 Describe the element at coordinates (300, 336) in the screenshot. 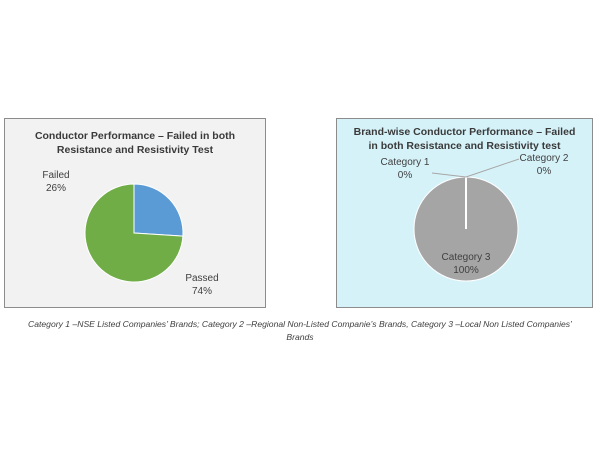

I see `caption-line-2: Brands` at that location.